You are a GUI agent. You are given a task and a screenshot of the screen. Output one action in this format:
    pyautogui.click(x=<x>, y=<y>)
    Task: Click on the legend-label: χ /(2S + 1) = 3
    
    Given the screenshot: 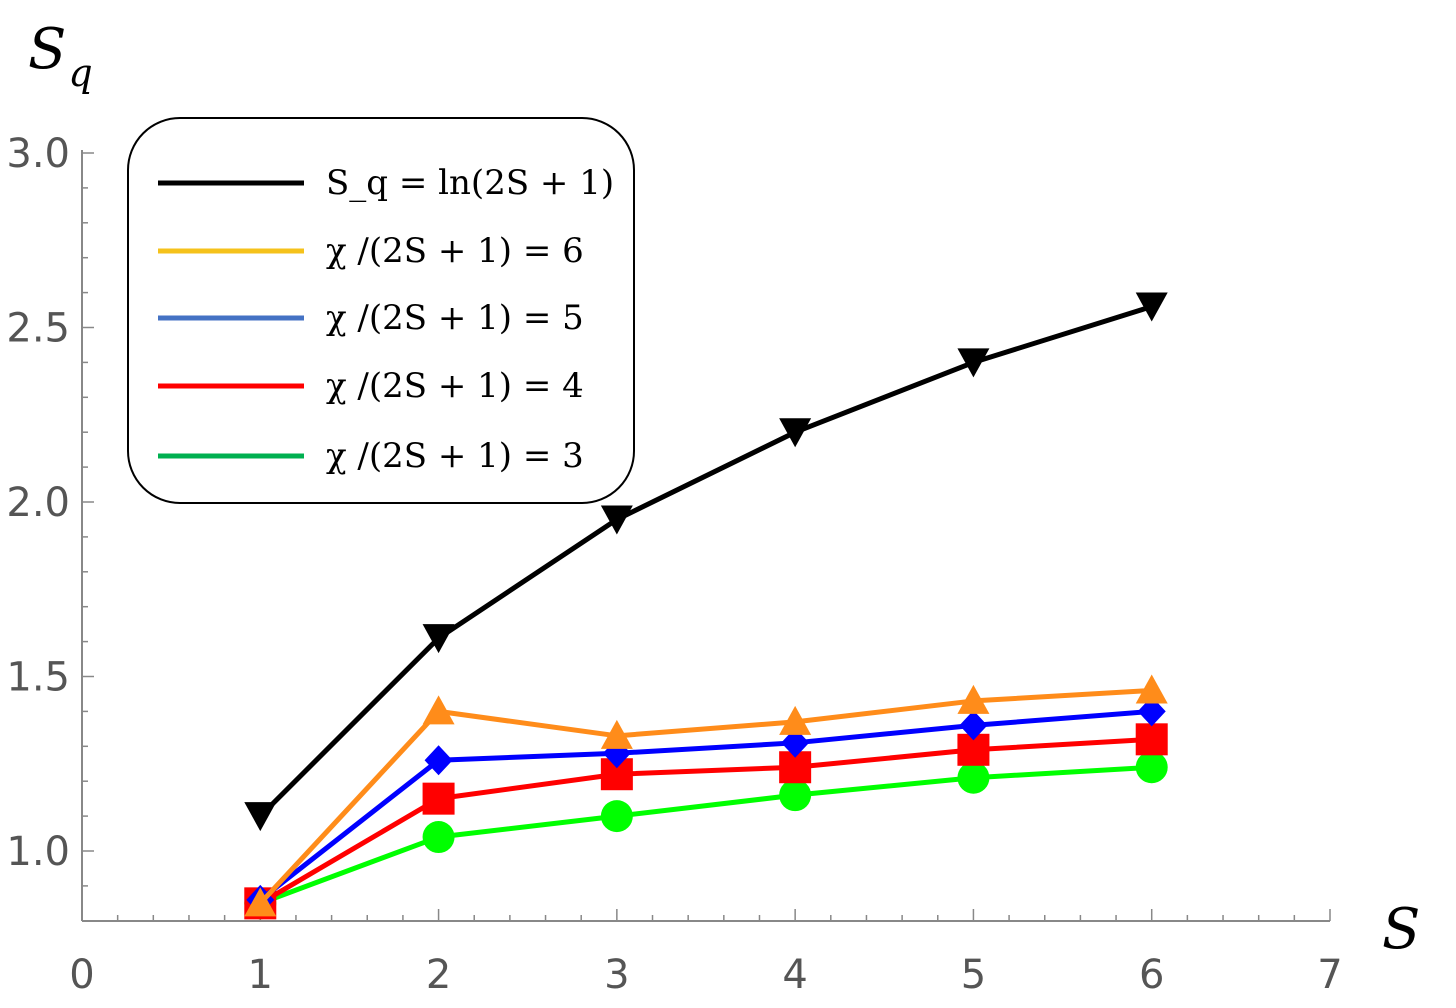 What is the action you would take?
    pyautogui.click(x=455, y=456)
    